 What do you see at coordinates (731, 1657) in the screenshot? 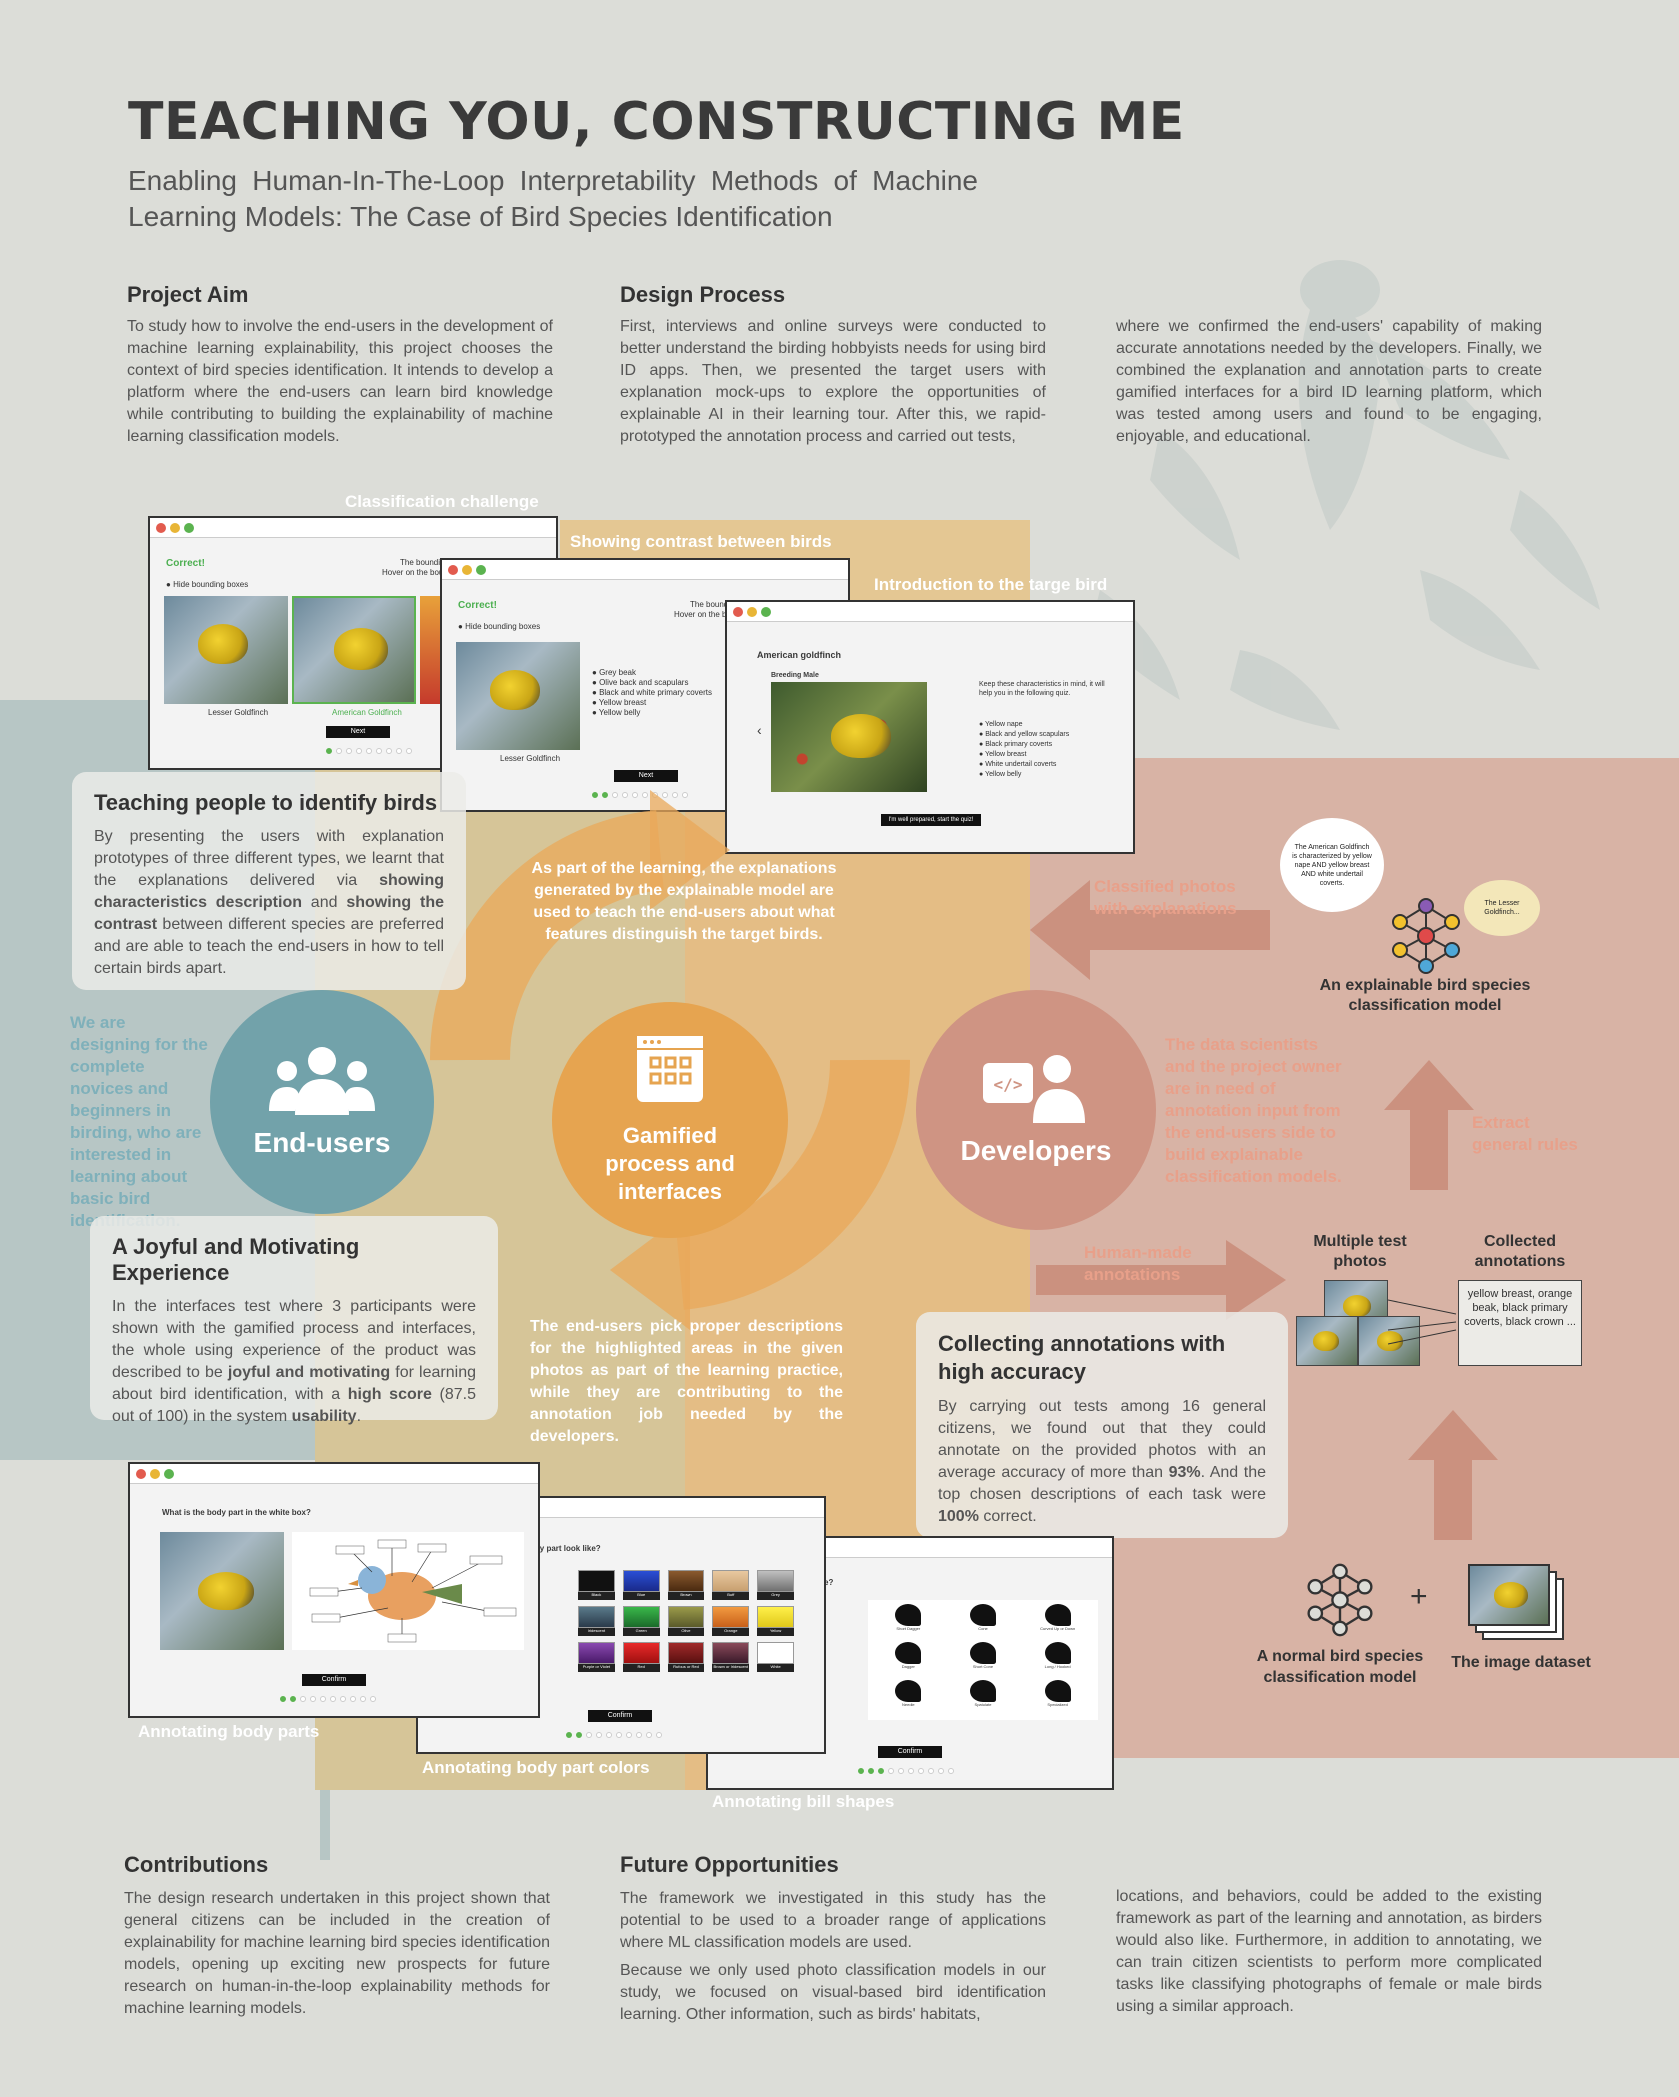
I see `color-swatch: Brown or Iridescent` at bounding box center [731, 1657].